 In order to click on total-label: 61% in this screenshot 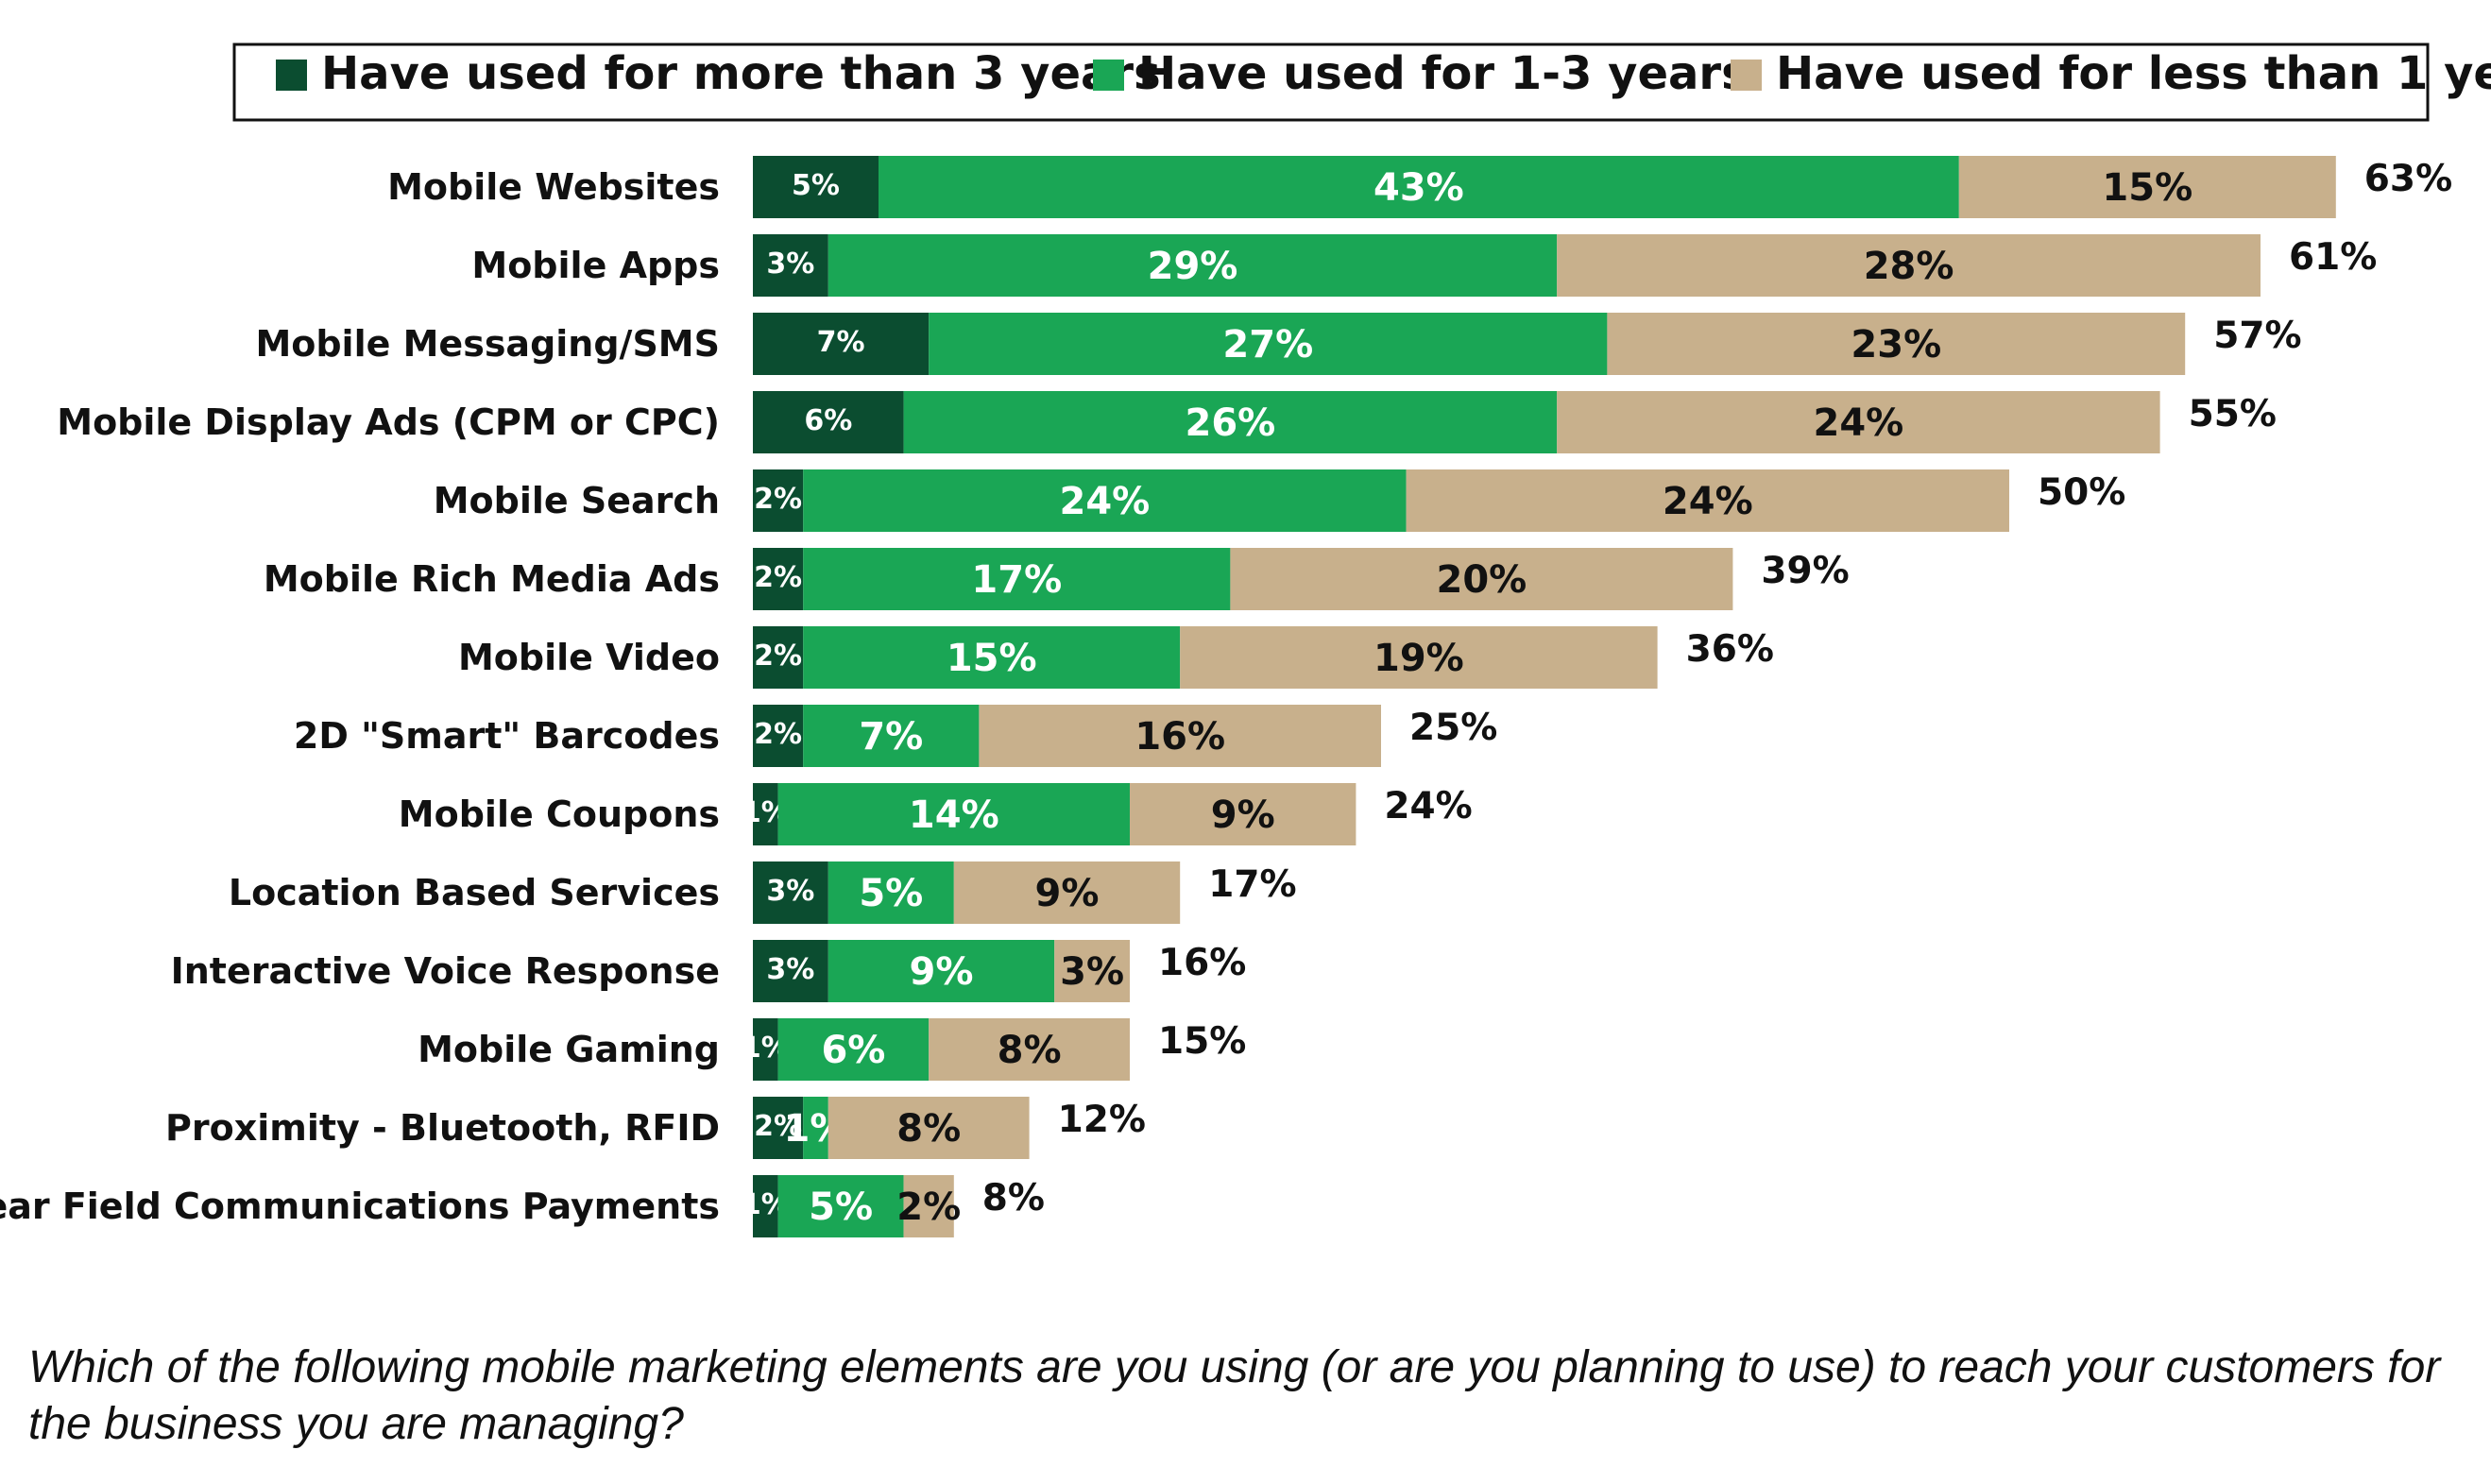, I will do `click(2333, 257)`.